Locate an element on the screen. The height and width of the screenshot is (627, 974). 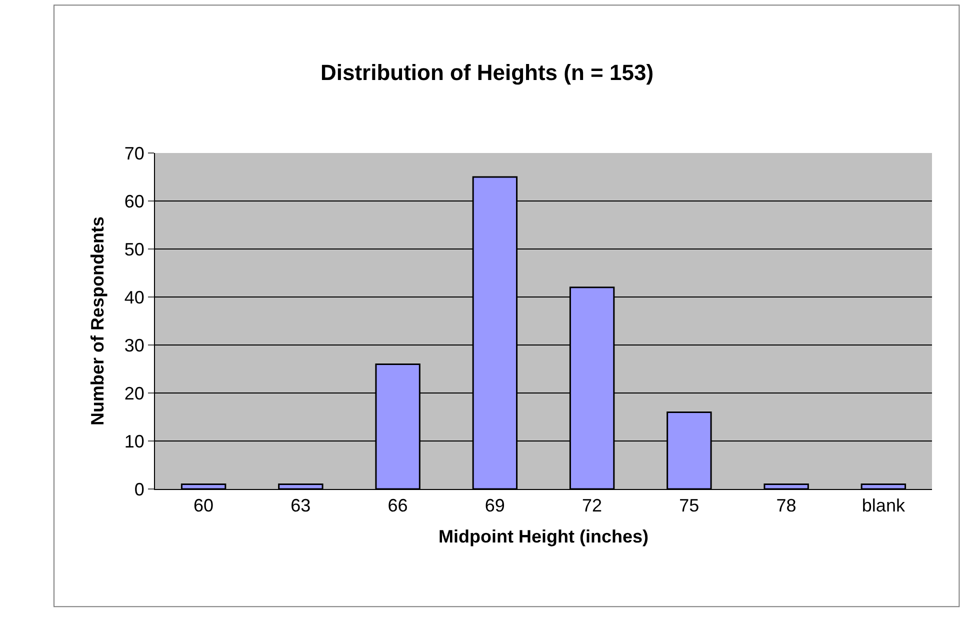
y-tick-label: 20 is located at coordinates (134, 393).